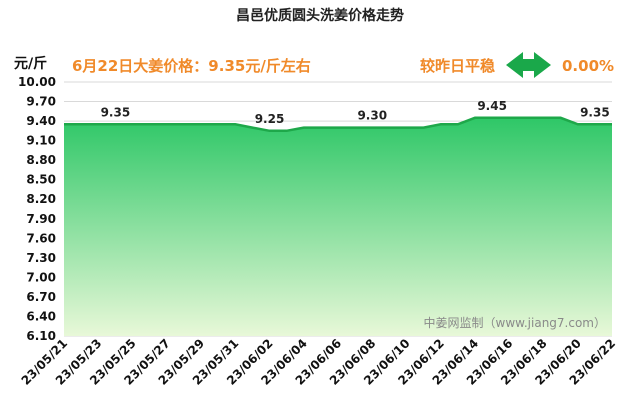  What do you see at coordinates (191, 66) in the screenshot?
I see `price-summary: 6月22日大姜价格：9.35元/斤左右` at bounding box center [191, 66].